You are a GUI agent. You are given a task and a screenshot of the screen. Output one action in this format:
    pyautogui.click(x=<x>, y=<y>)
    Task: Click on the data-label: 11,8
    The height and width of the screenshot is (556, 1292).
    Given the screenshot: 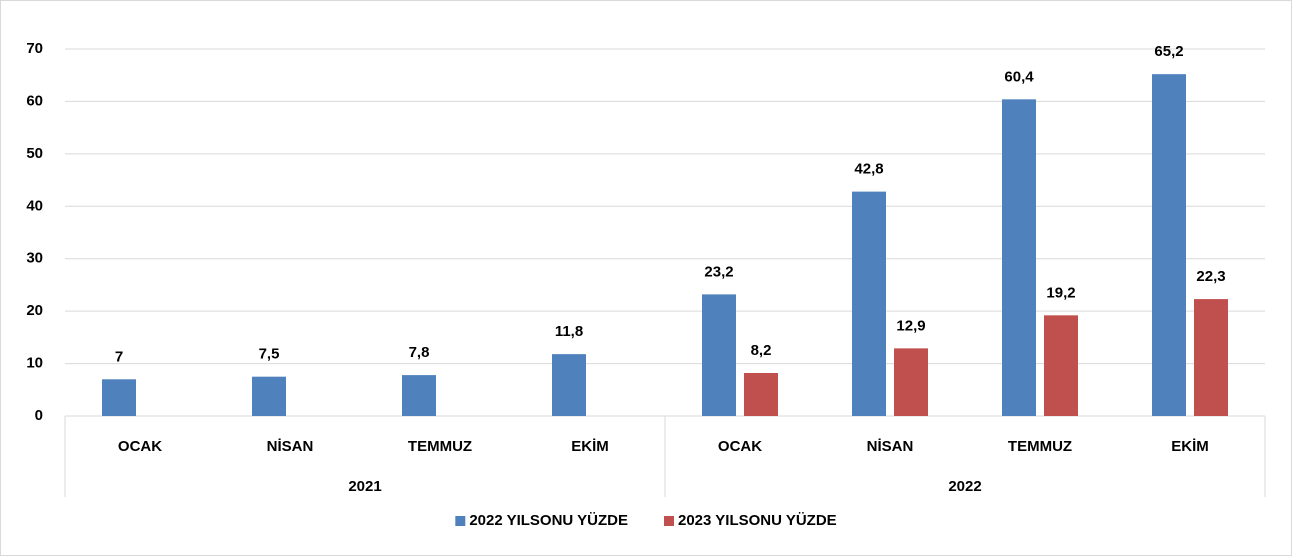 What is the action you would take?
    pyautogui.click(x=569, y=331)
    